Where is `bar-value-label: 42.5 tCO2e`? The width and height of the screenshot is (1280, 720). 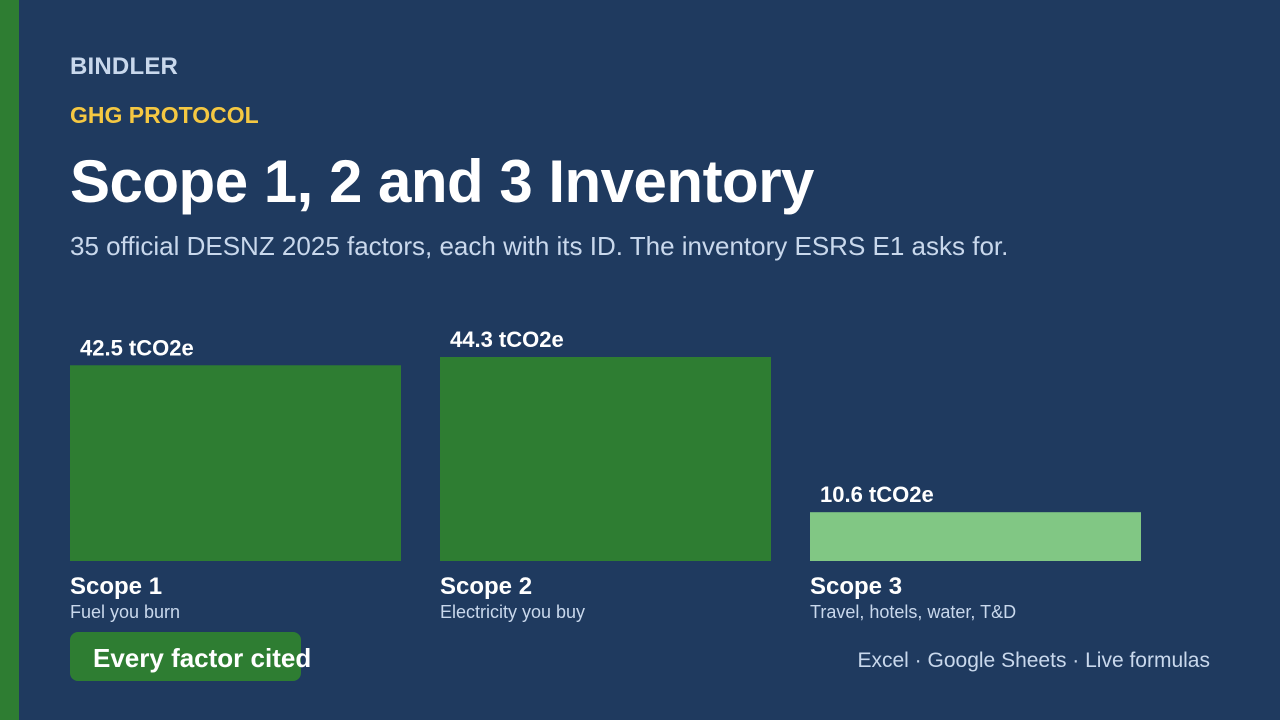
bar-value-label: 42.5 tCO2e is located at coordinates (137, 347).